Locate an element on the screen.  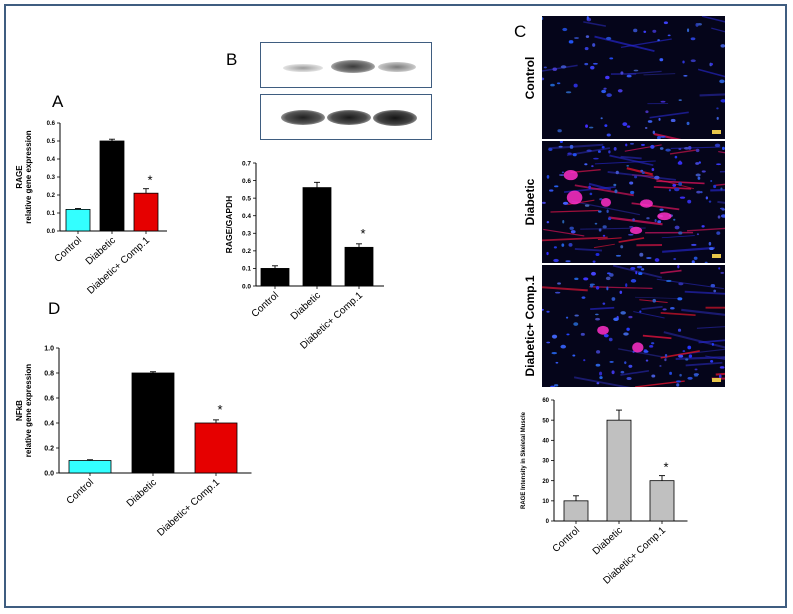
y-tick-label: 0.4 is located at coordinates (49, 423).